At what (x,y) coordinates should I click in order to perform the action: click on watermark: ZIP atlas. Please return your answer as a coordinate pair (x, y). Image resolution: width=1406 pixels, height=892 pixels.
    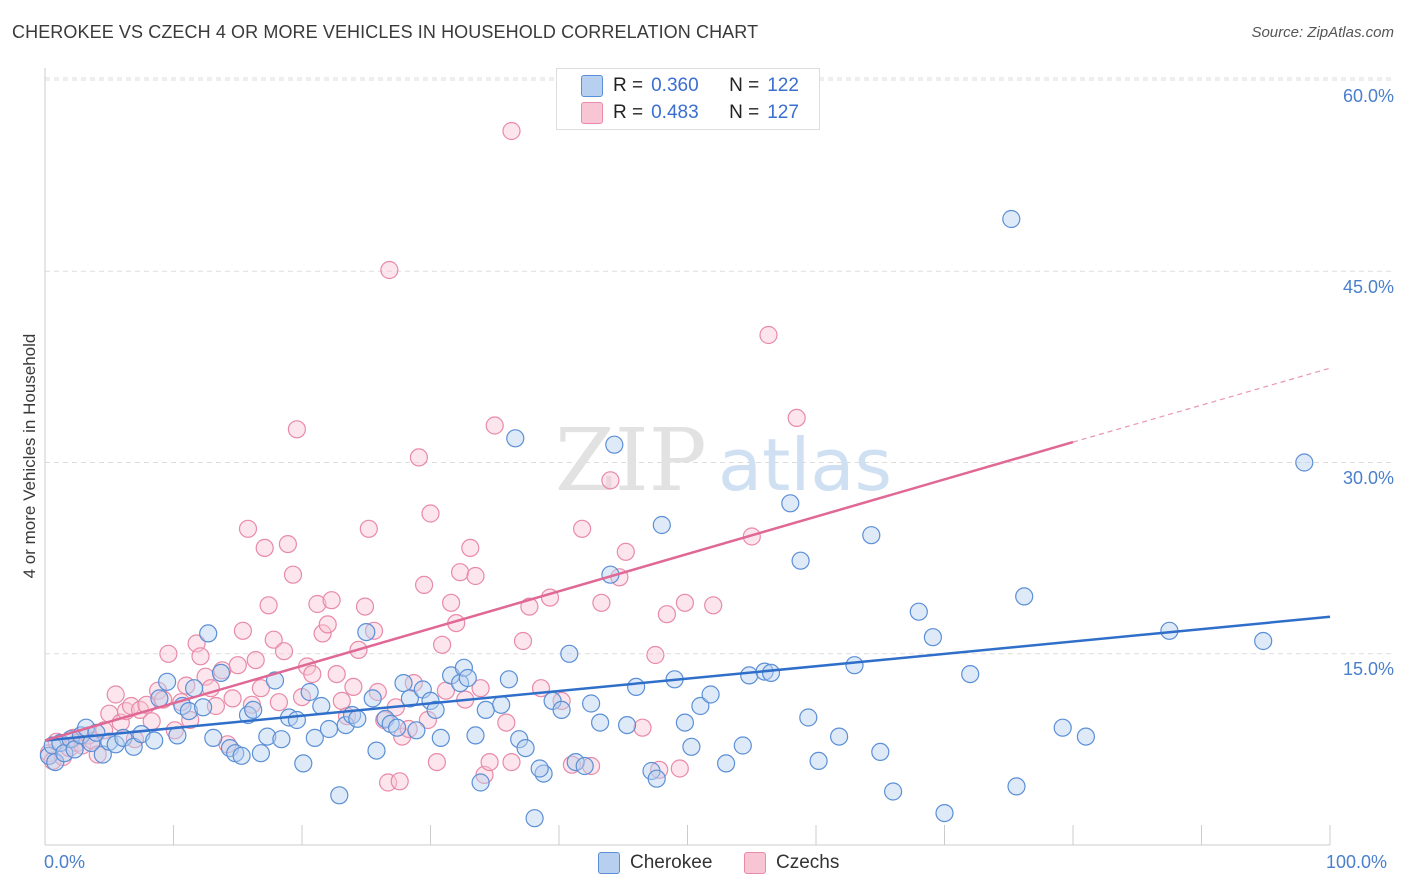
    Looking at the image, I should click on (723, 461).